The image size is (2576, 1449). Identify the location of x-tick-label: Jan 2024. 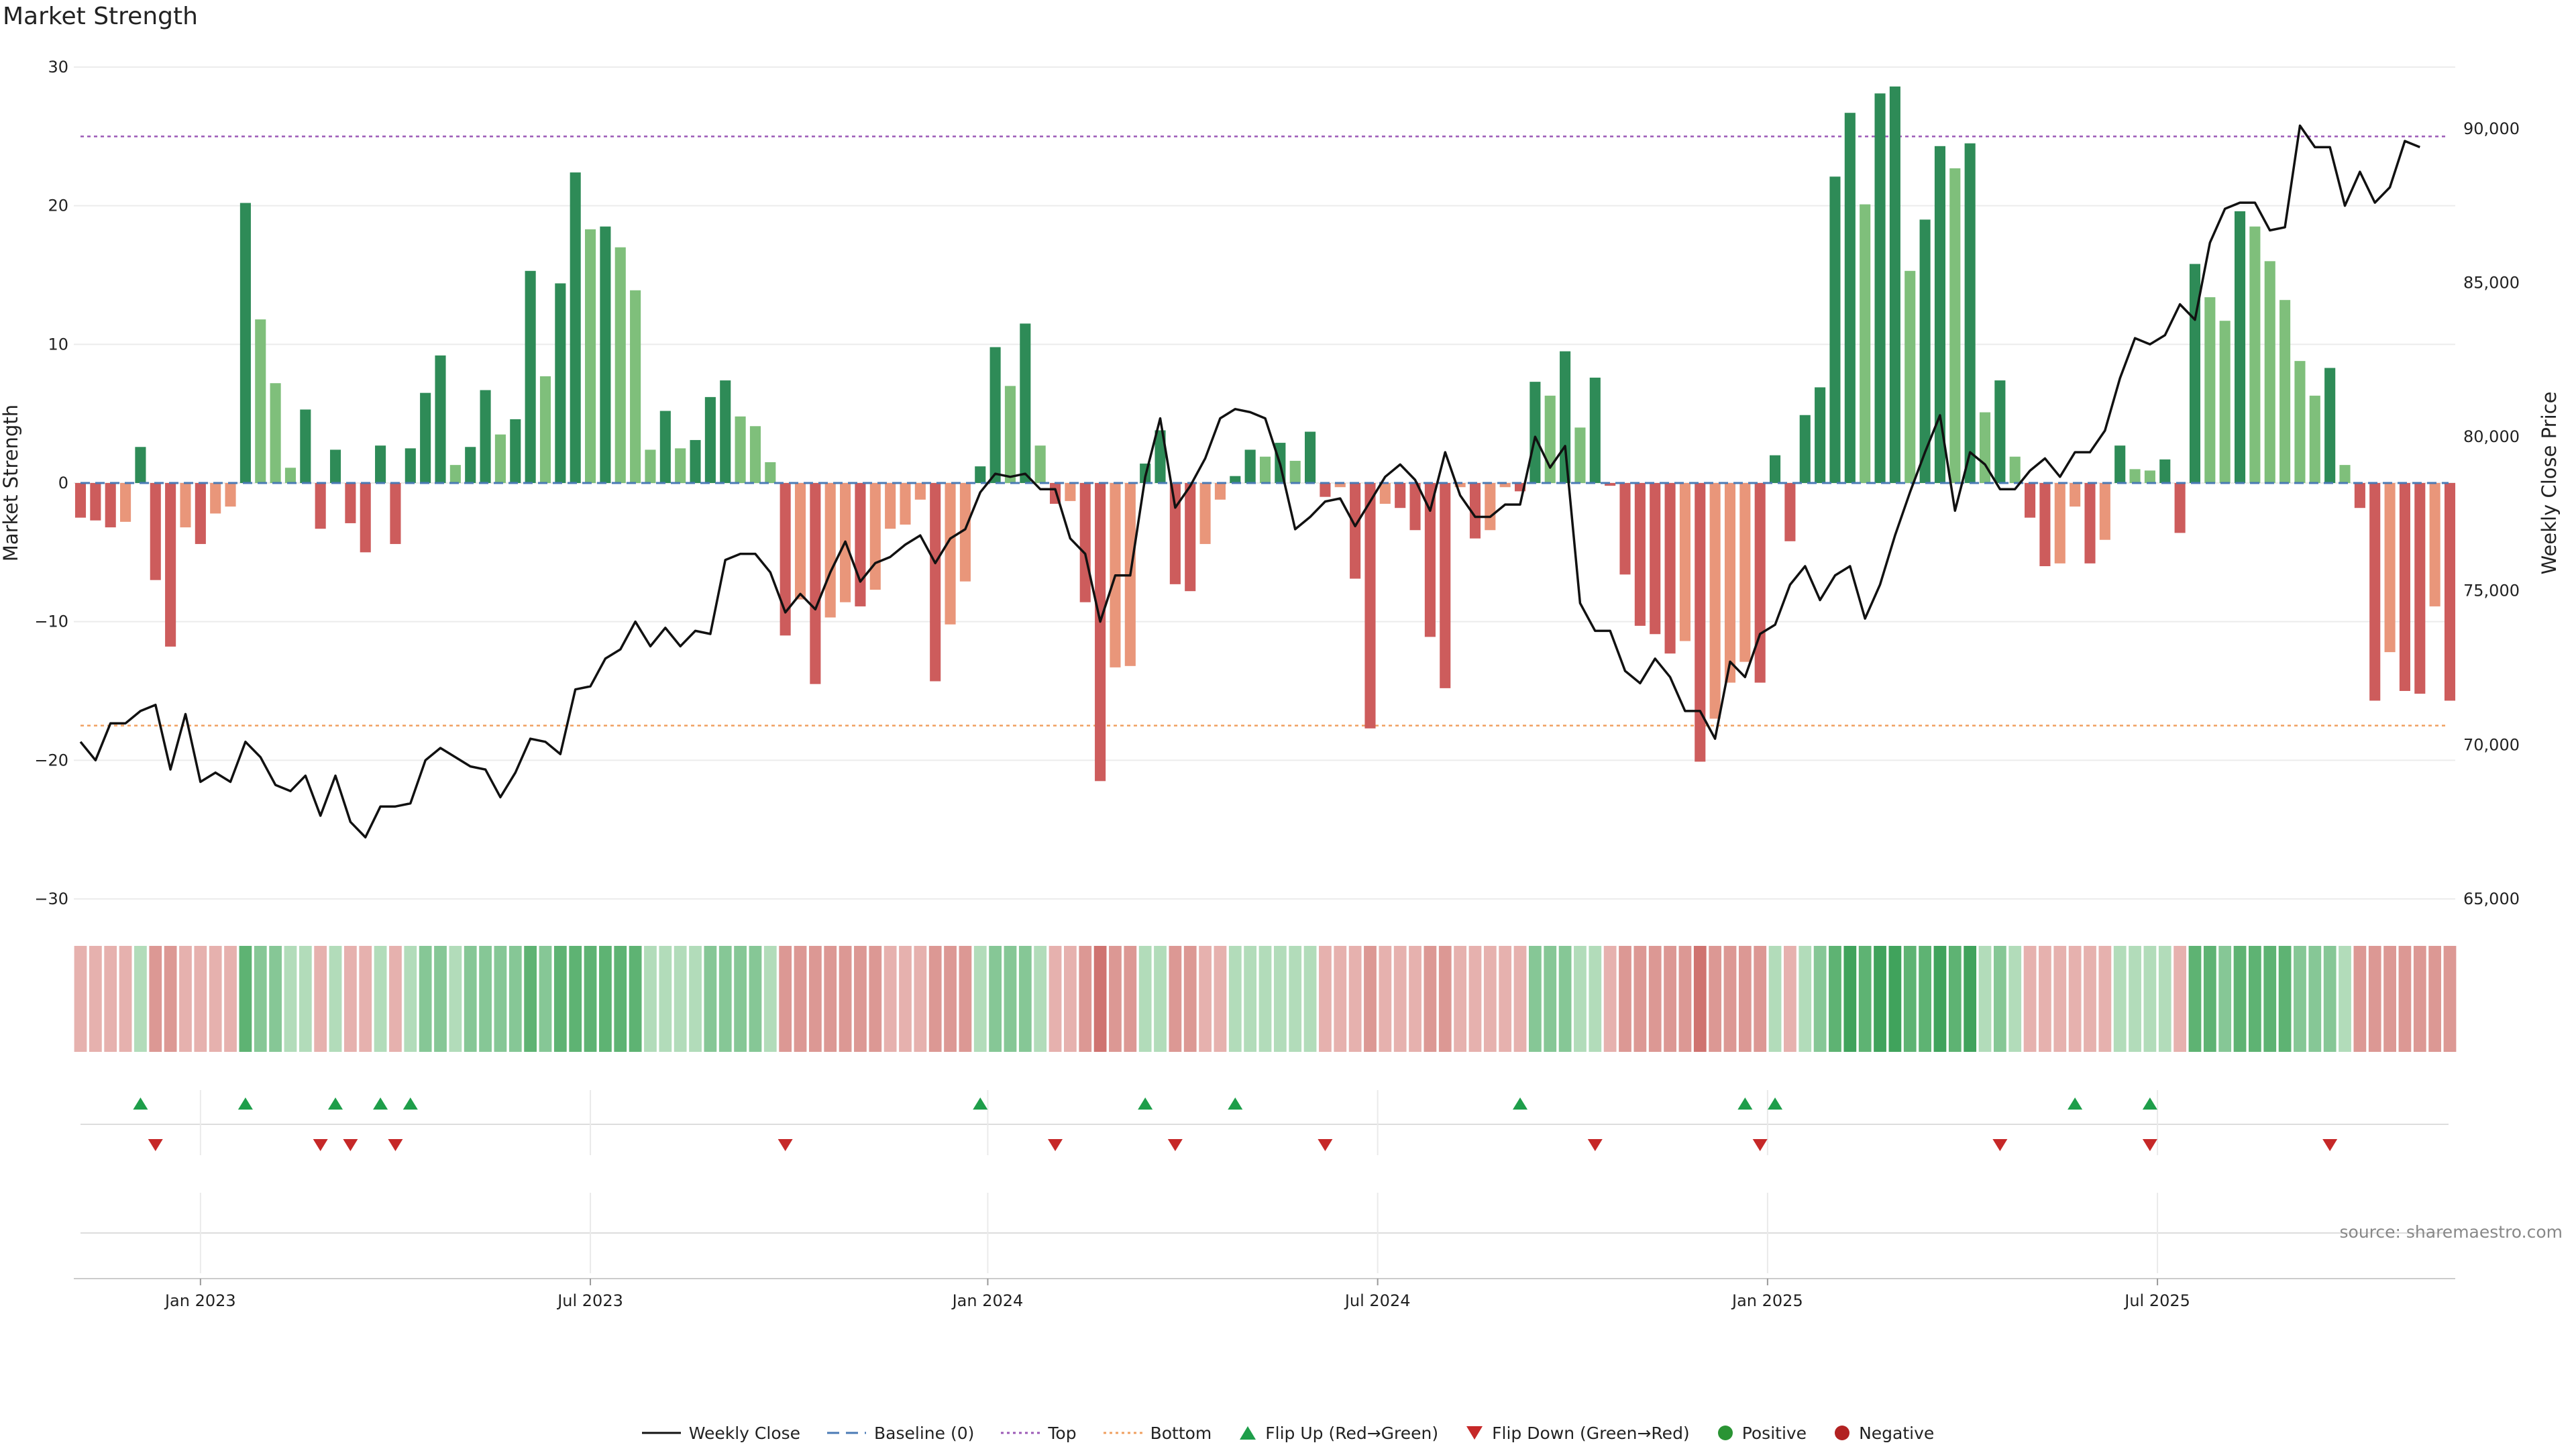
(987, 1300).